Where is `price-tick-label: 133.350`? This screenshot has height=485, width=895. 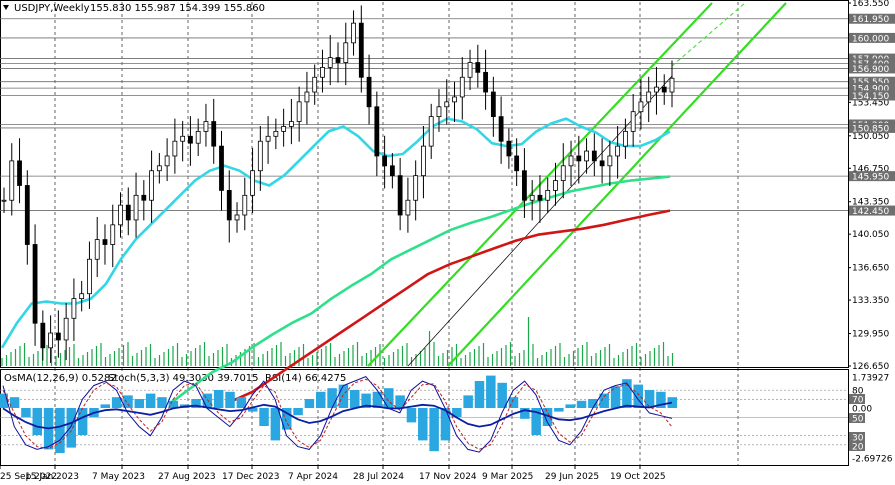 price-tick-label: 133.350 is located at coordinates (870, 301).